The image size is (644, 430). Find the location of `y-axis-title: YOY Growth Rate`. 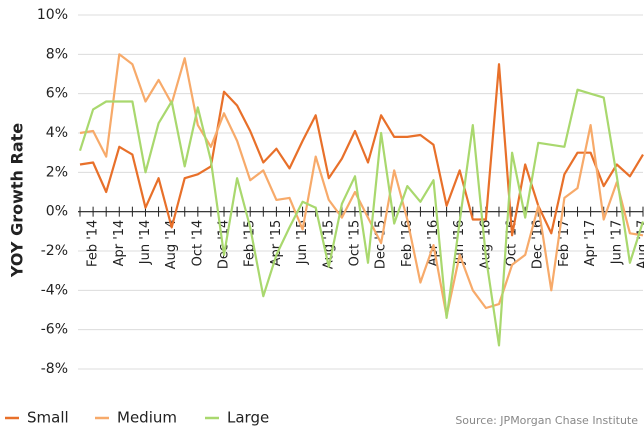

y-axis-title: YOY Growth Rate is located at coordinates (17, 200).